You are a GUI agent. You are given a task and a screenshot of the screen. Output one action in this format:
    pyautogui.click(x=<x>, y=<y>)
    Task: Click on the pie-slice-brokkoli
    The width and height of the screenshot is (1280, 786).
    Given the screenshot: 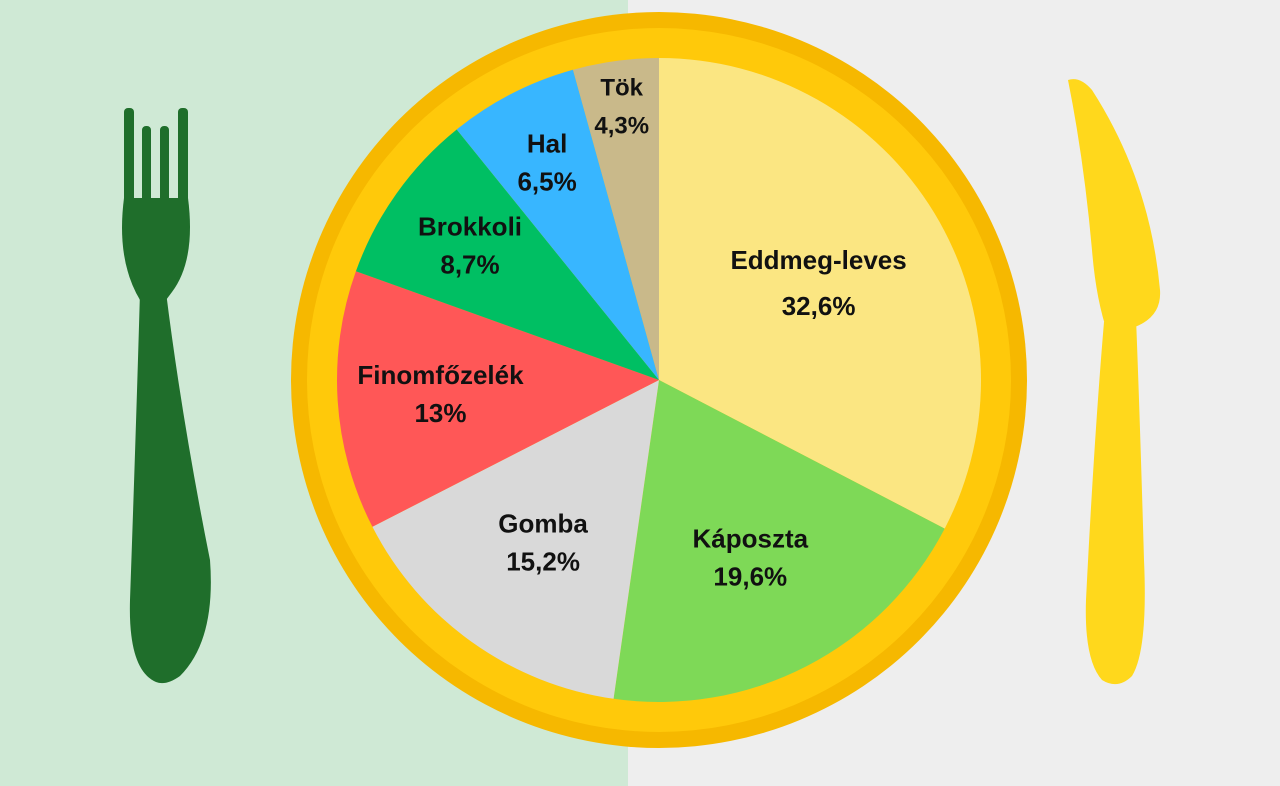 What is the action you would take?
    pyautogui.click(x=507, y=254)
    